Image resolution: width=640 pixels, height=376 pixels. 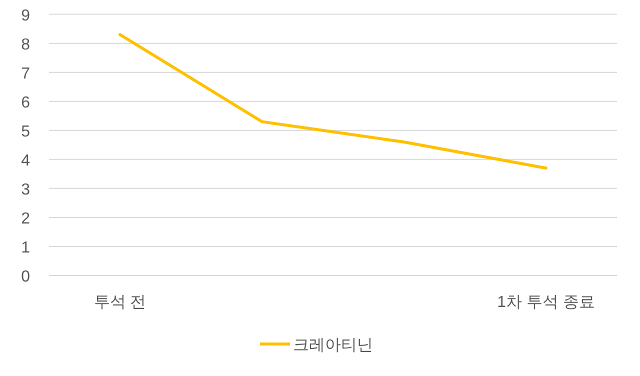 I want to click on y-tick-label: 6, so click(x=25, y=103).